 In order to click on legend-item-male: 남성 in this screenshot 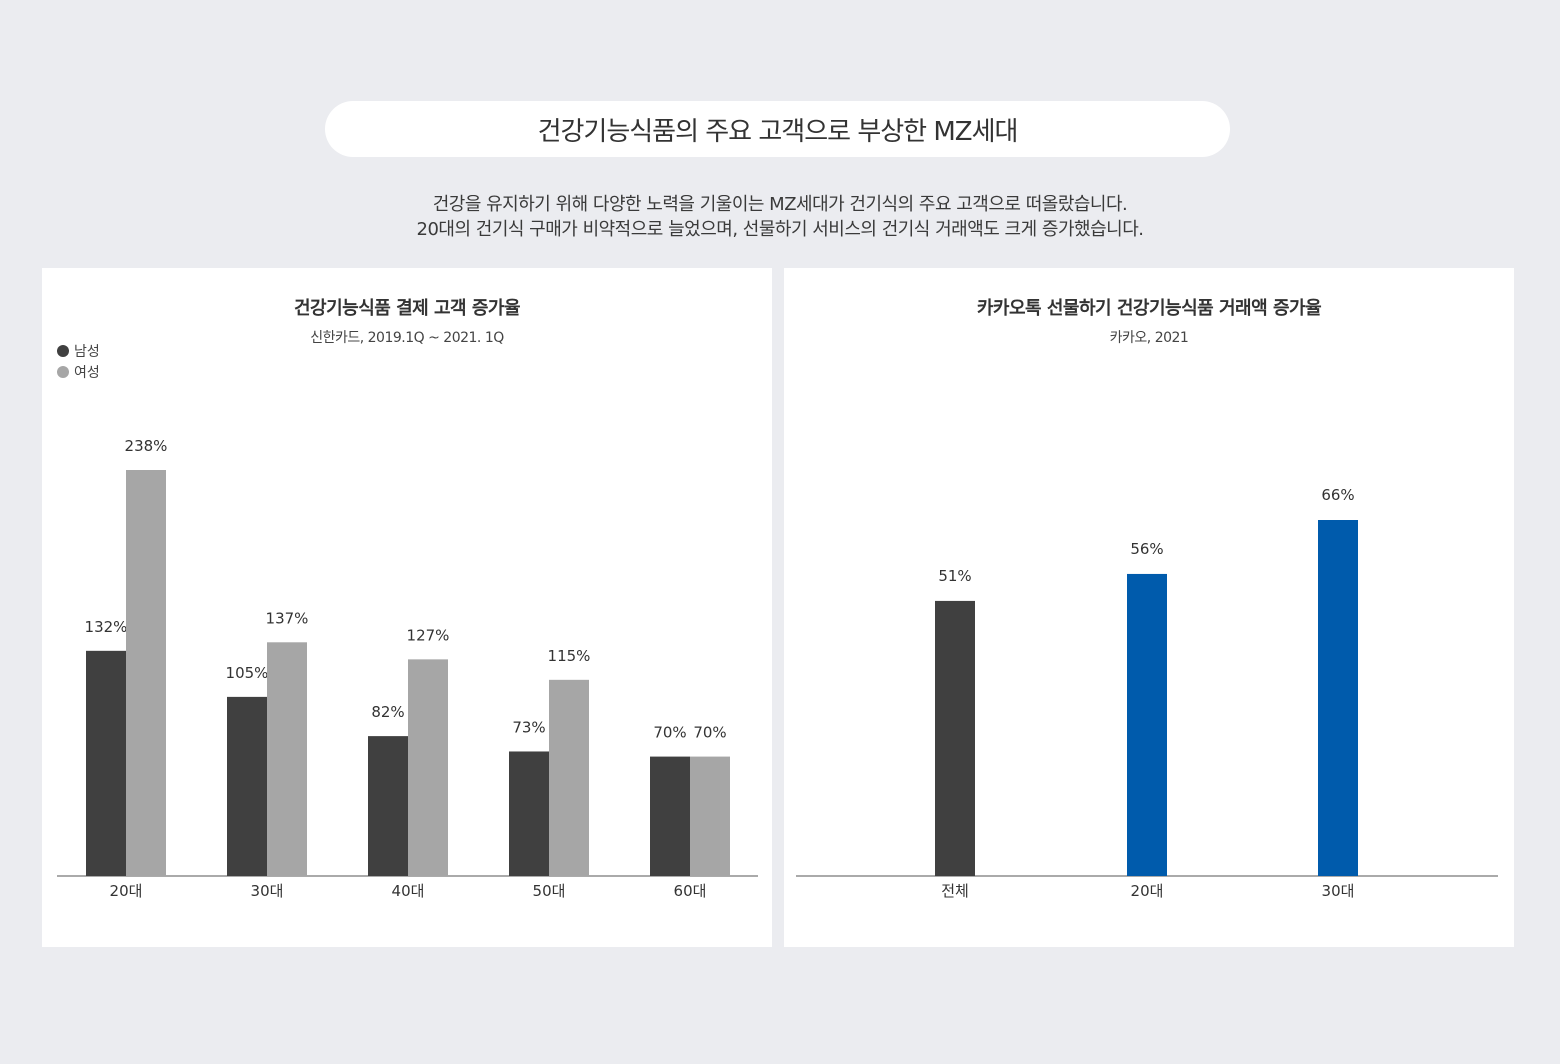, I will do `click(78, 350)`.